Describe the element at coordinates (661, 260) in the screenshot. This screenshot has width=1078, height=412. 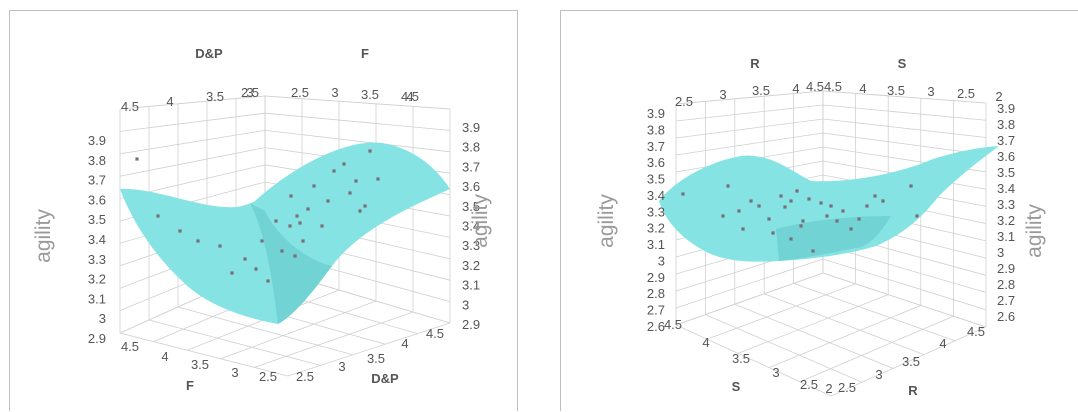
I see `z-tick-label-left: 3` at that location.